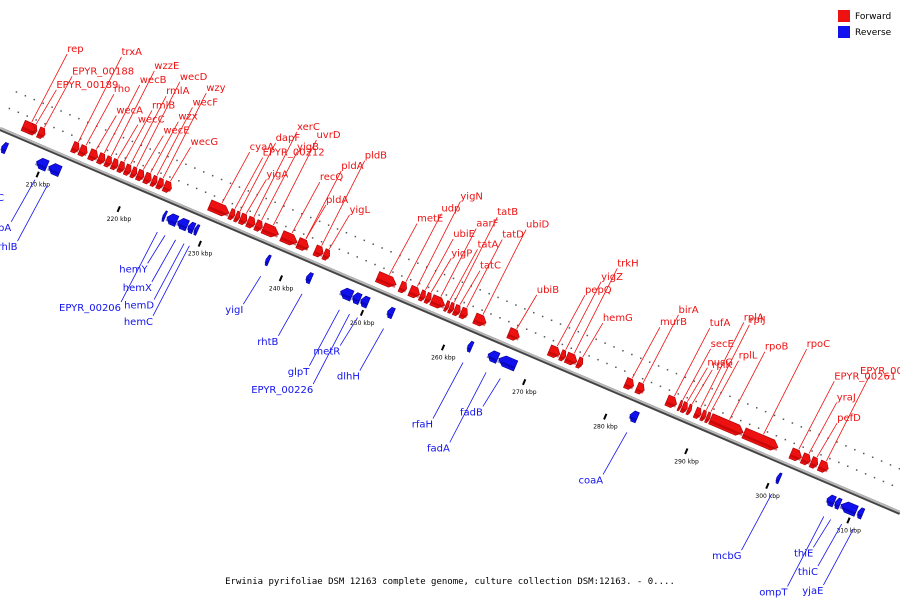  I want to click on gene-label: rplK, so click(722, 365).